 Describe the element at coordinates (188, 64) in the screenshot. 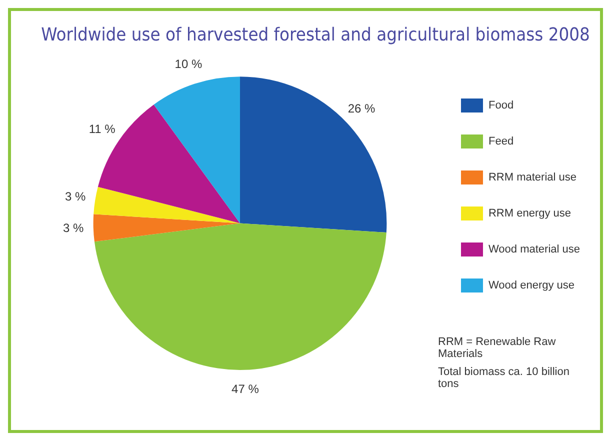

I see `data-label: 10 %` at that location.